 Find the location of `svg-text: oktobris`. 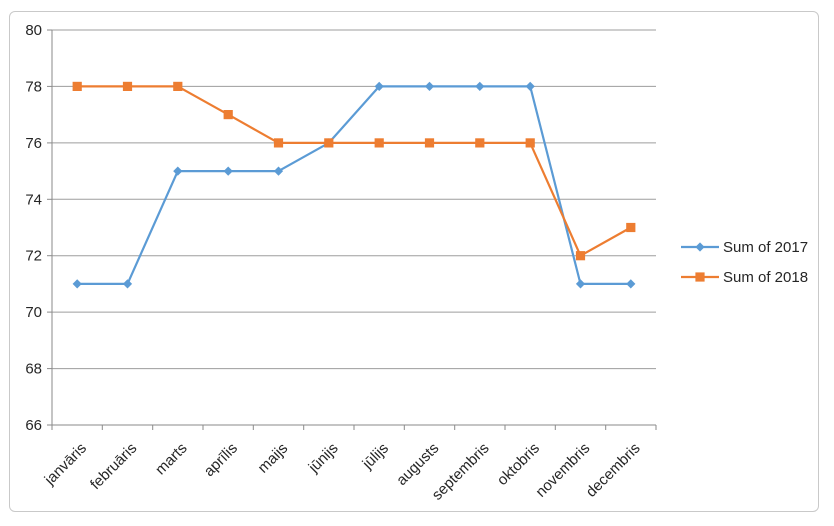

svg-text: oktobris is located at coordinates (518, 464).